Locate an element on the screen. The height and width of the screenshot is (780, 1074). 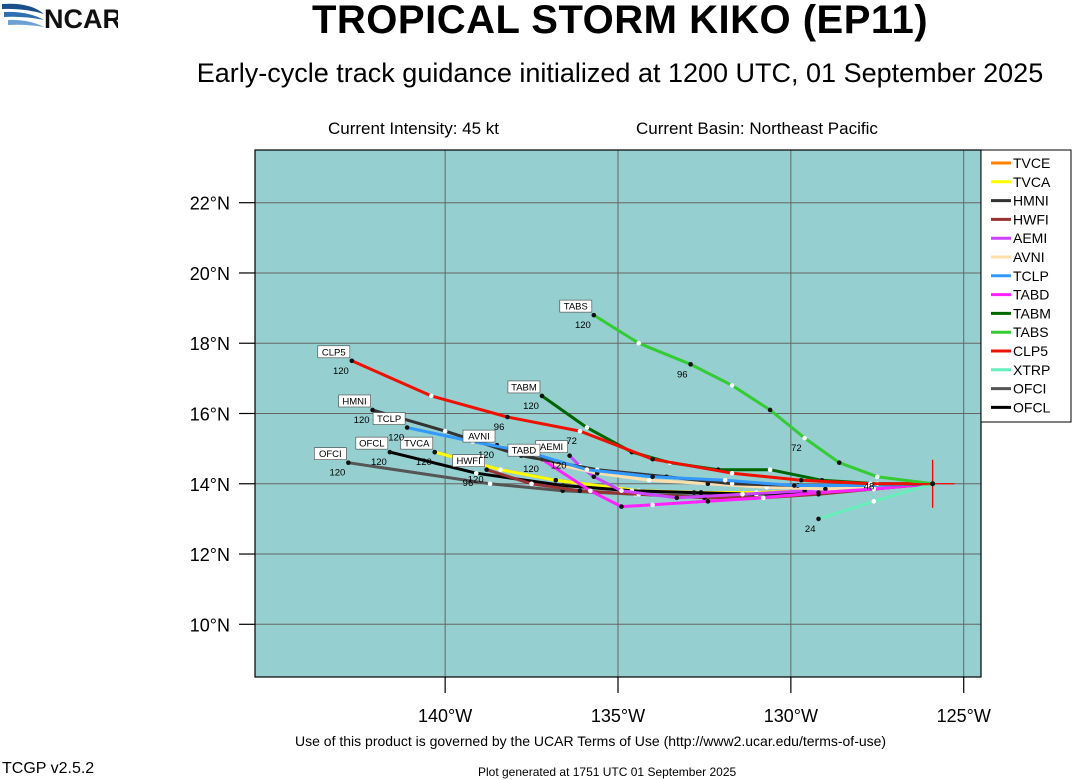
track-lines is located at coordinates (640, 417).